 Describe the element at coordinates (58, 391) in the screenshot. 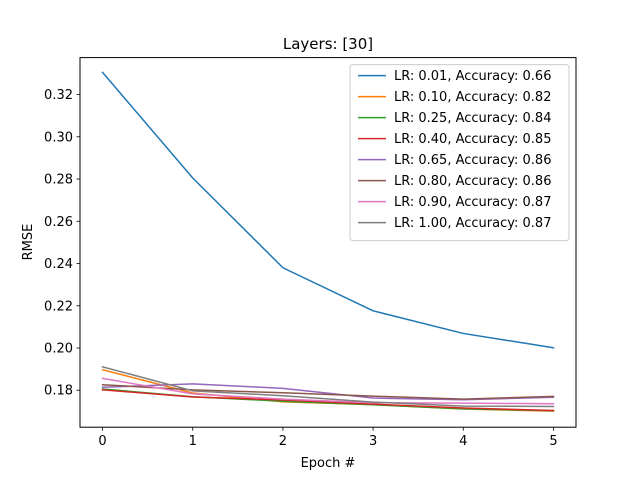

I see `y-tick-label: 0.18` at that location.